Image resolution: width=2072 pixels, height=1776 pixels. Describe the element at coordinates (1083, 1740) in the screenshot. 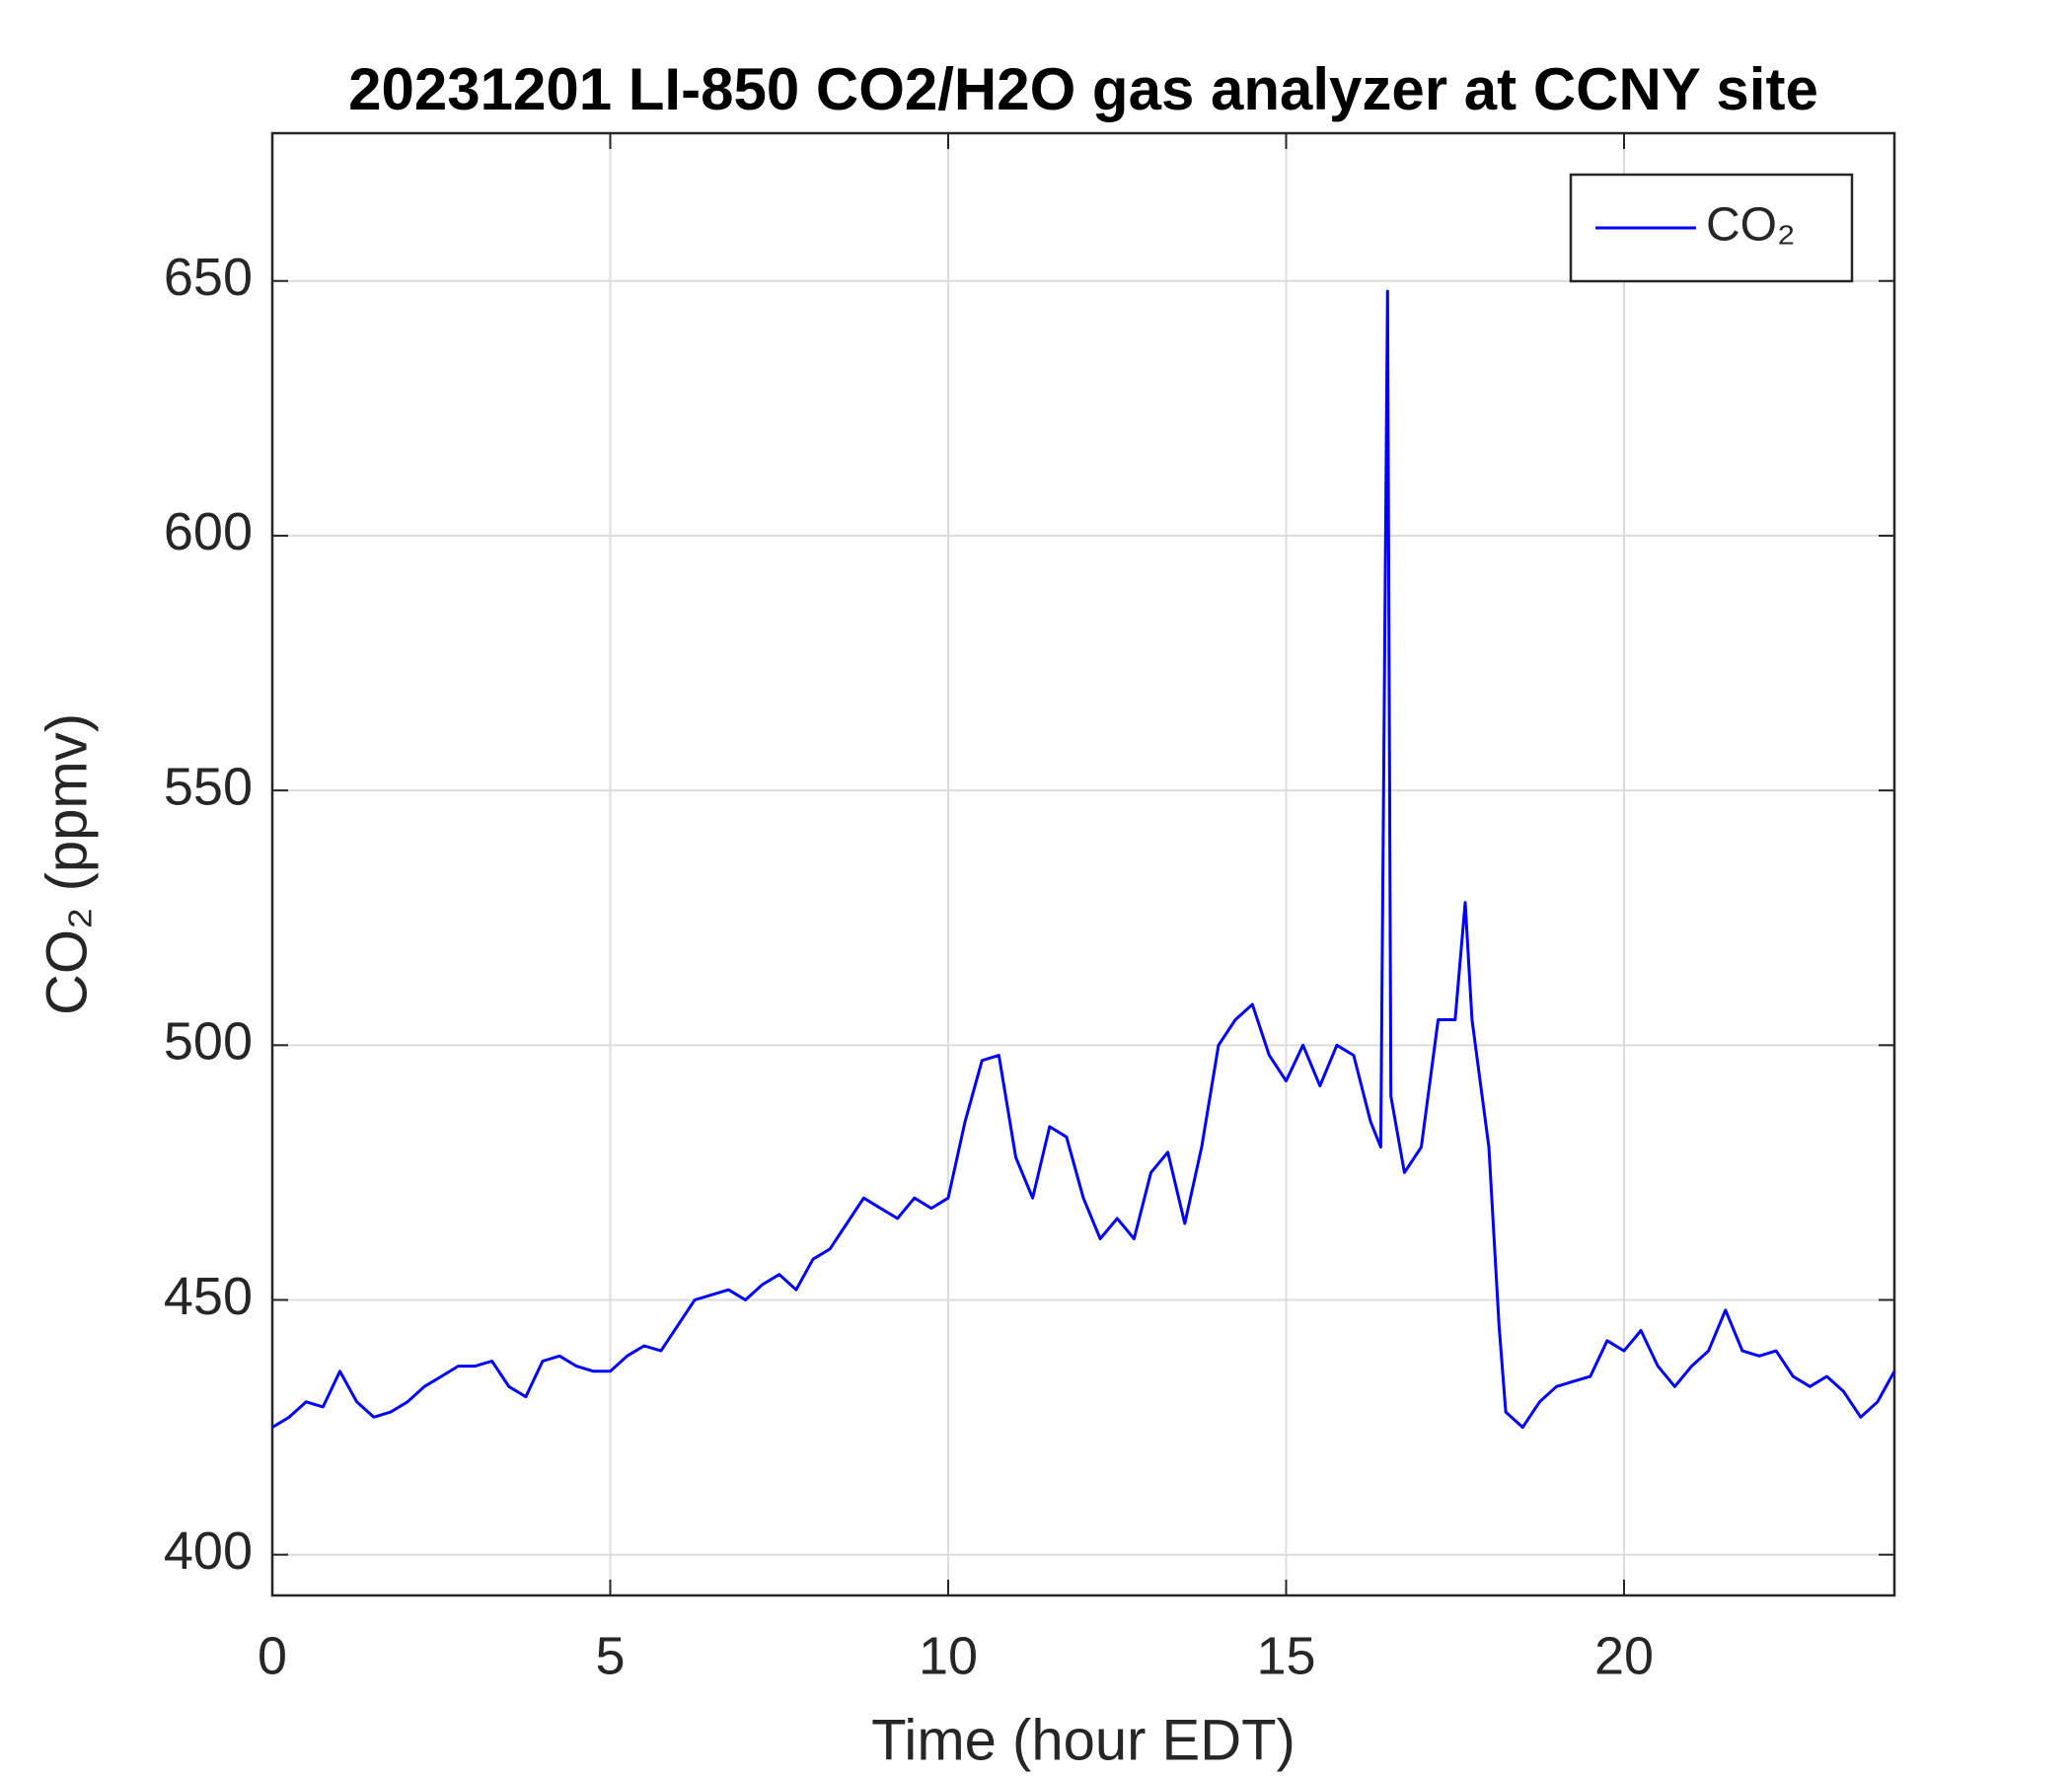

I see `x-axis-label: Time (hour EDT)` at that location.